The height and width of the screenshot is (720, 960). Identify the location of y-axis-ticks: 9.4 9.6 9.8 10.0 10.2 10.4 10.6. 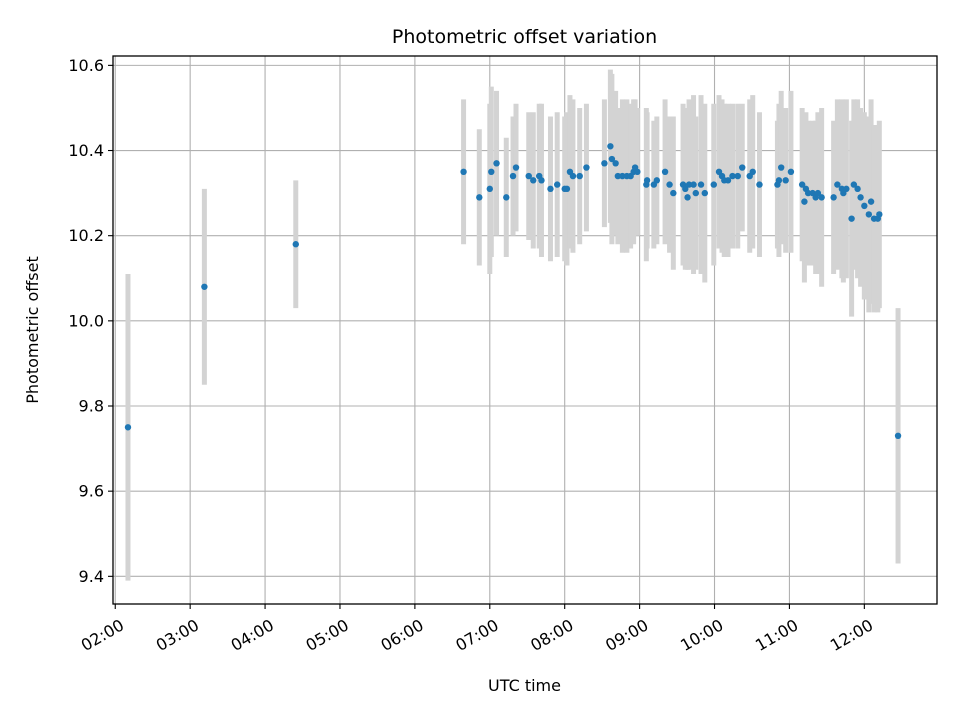
(90, 321).